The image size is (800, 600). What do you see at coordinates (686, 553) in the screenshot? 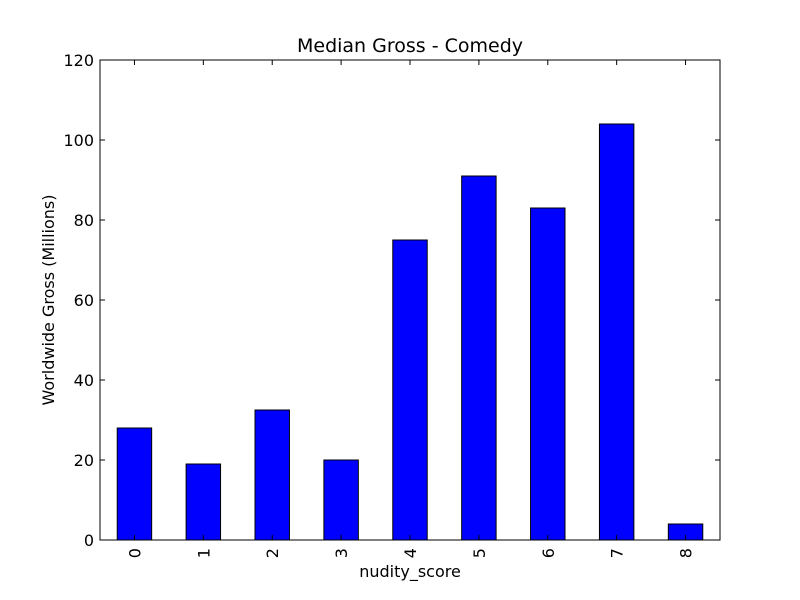
I see `x-tick-label-8: 8` at bounding box center [686, 553].